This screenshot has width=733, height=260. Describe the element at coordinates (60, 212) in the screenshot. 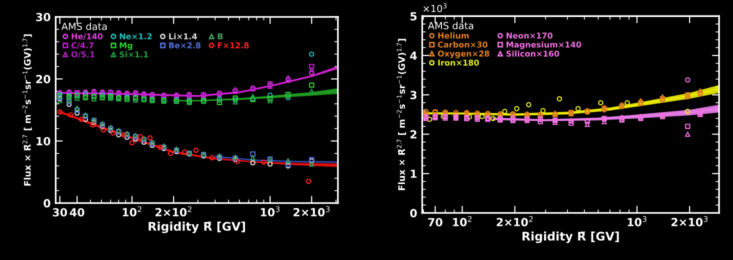

I see `x-tick-label: 30` at that location.